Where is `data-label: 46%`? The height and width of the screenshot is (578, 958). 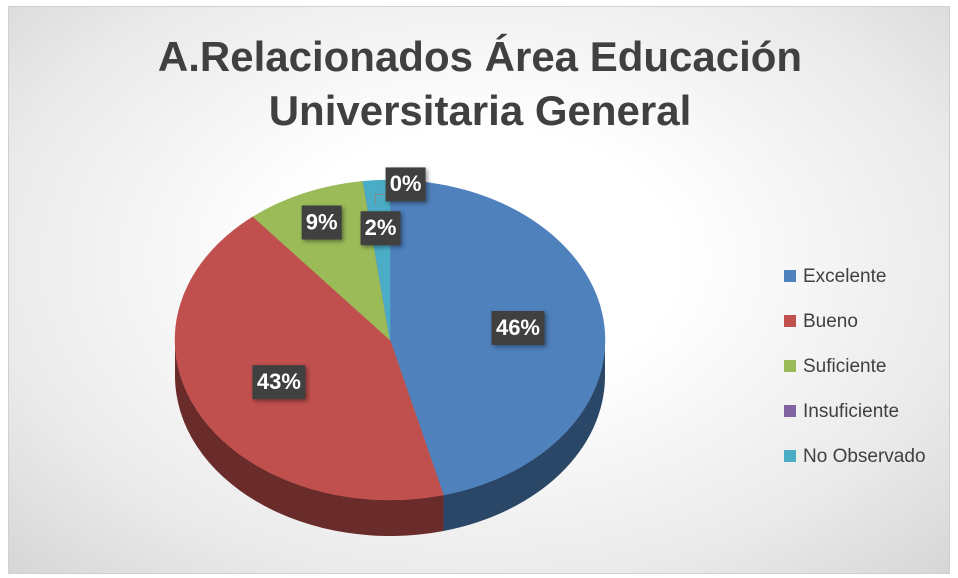
data-label: 46% is located at coordinates (518, 327).